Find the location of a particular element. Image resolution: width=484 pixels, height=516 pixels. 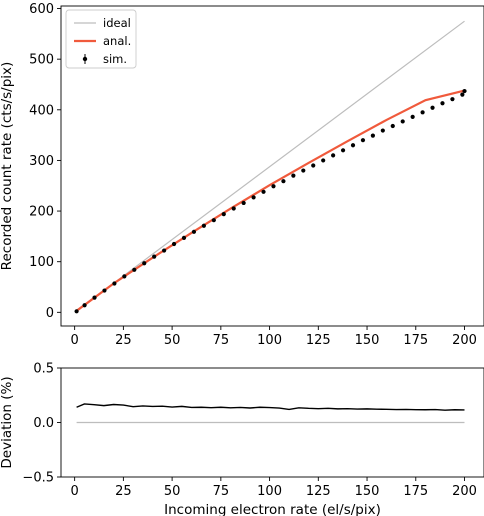

y-tick-label: 400 is located at coordinates (41, 110).